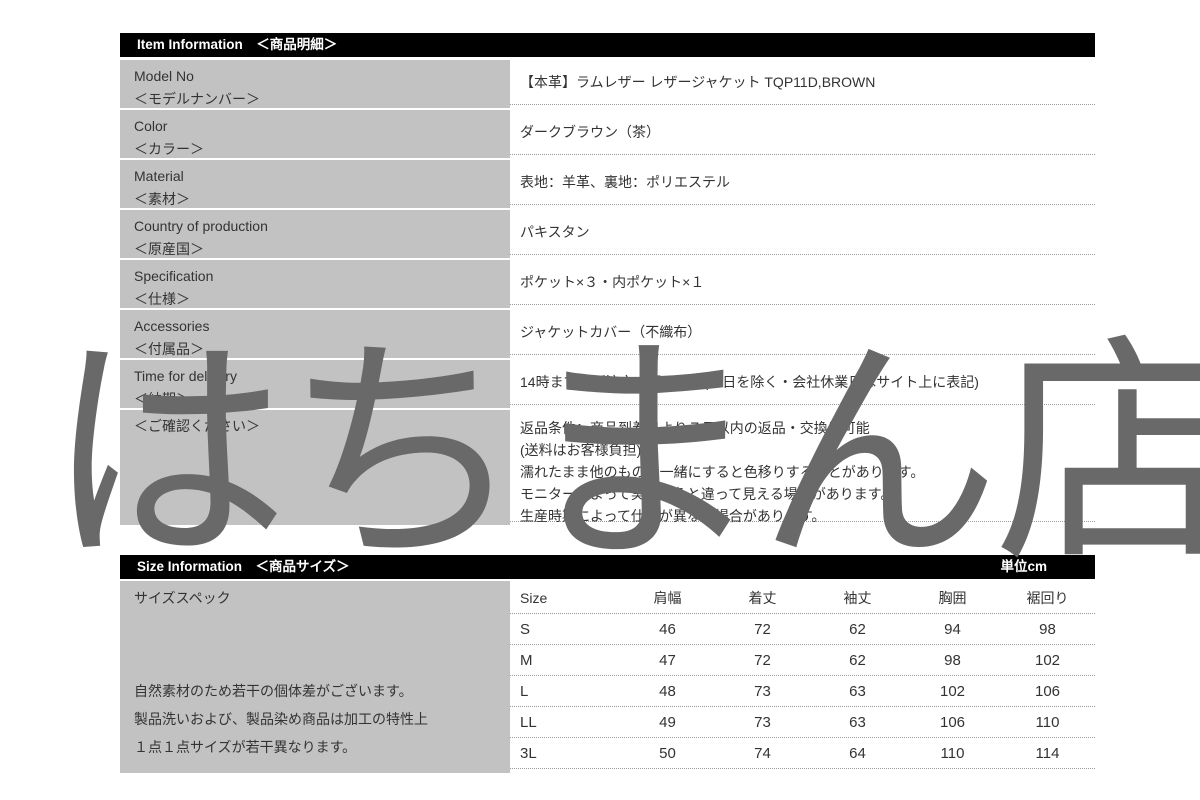  Describe the element at coordinates (749, 382) in the screenshot. I see `row-value: 14時までのご注文で即日発送(土日を除く・会社休業日はサイト上に表記)` at that location.